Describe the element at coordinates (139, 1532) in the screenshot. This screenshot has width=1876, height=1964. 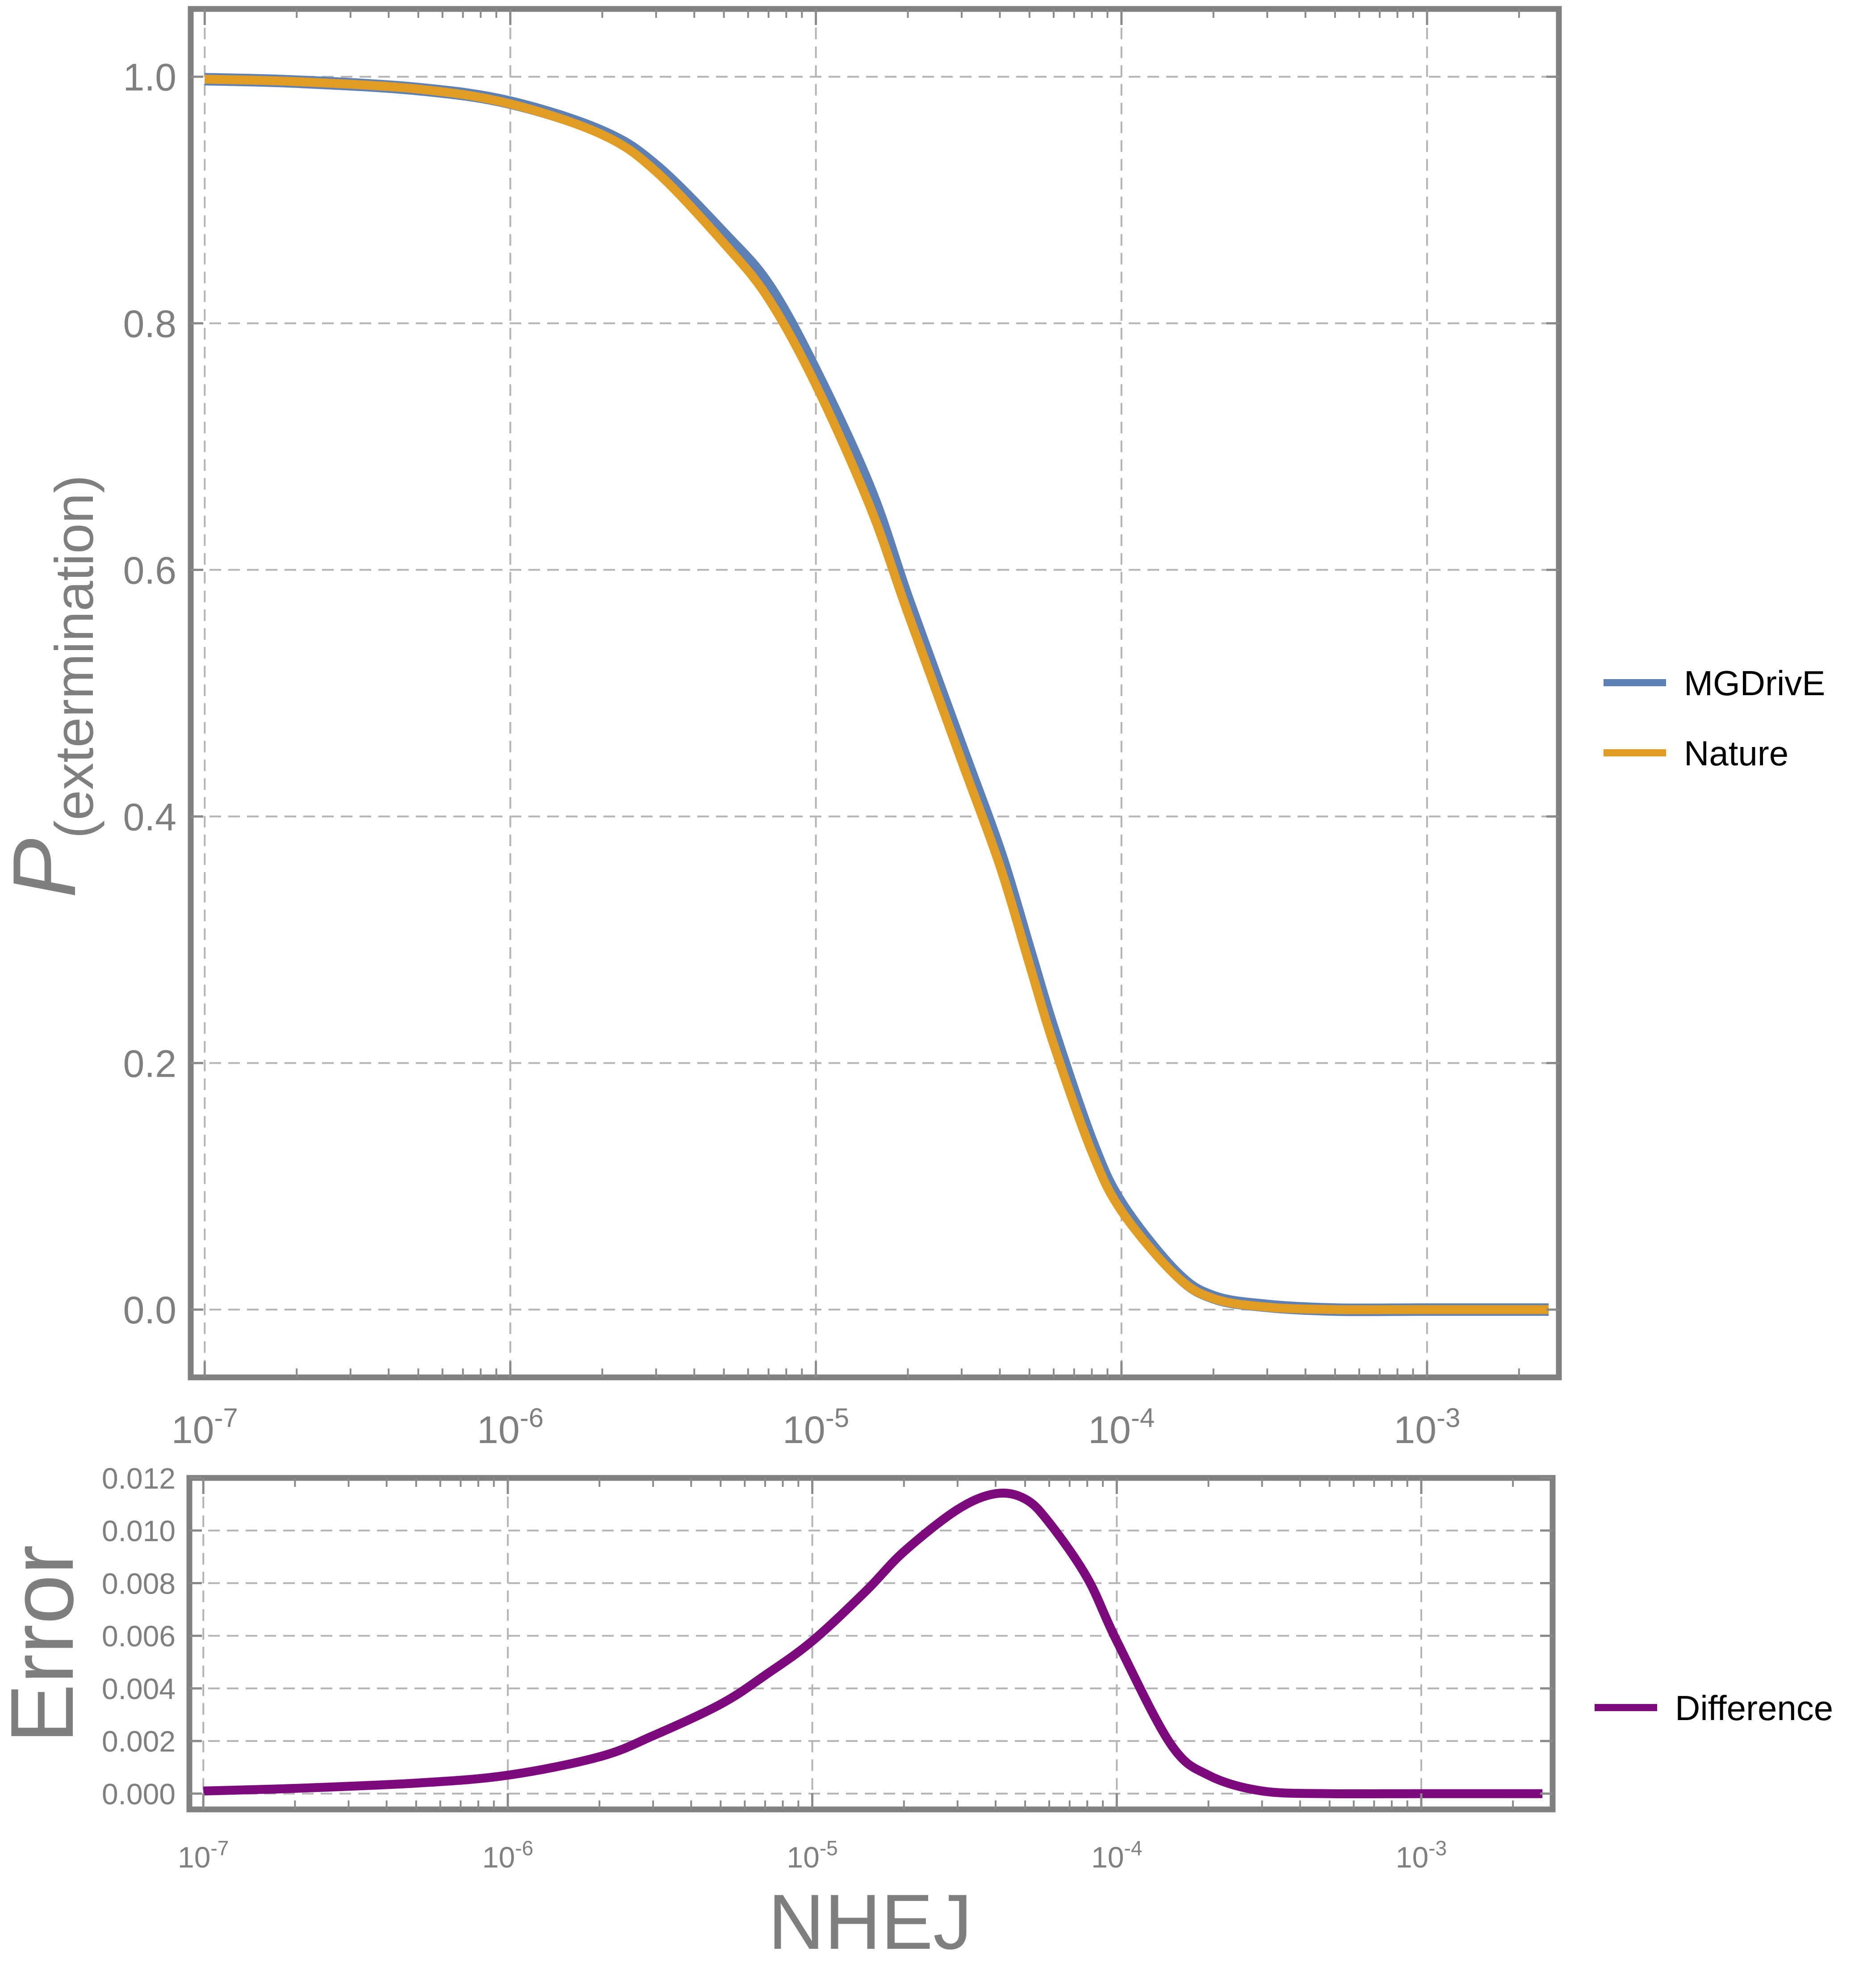
I see `y-tick-label: 0.010` at that location.